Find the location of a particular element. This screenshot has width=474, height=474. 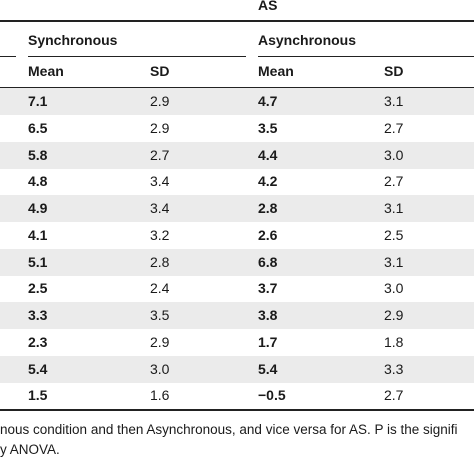

async-sd-cell: 2.5 is located at coordinates (394, 234).